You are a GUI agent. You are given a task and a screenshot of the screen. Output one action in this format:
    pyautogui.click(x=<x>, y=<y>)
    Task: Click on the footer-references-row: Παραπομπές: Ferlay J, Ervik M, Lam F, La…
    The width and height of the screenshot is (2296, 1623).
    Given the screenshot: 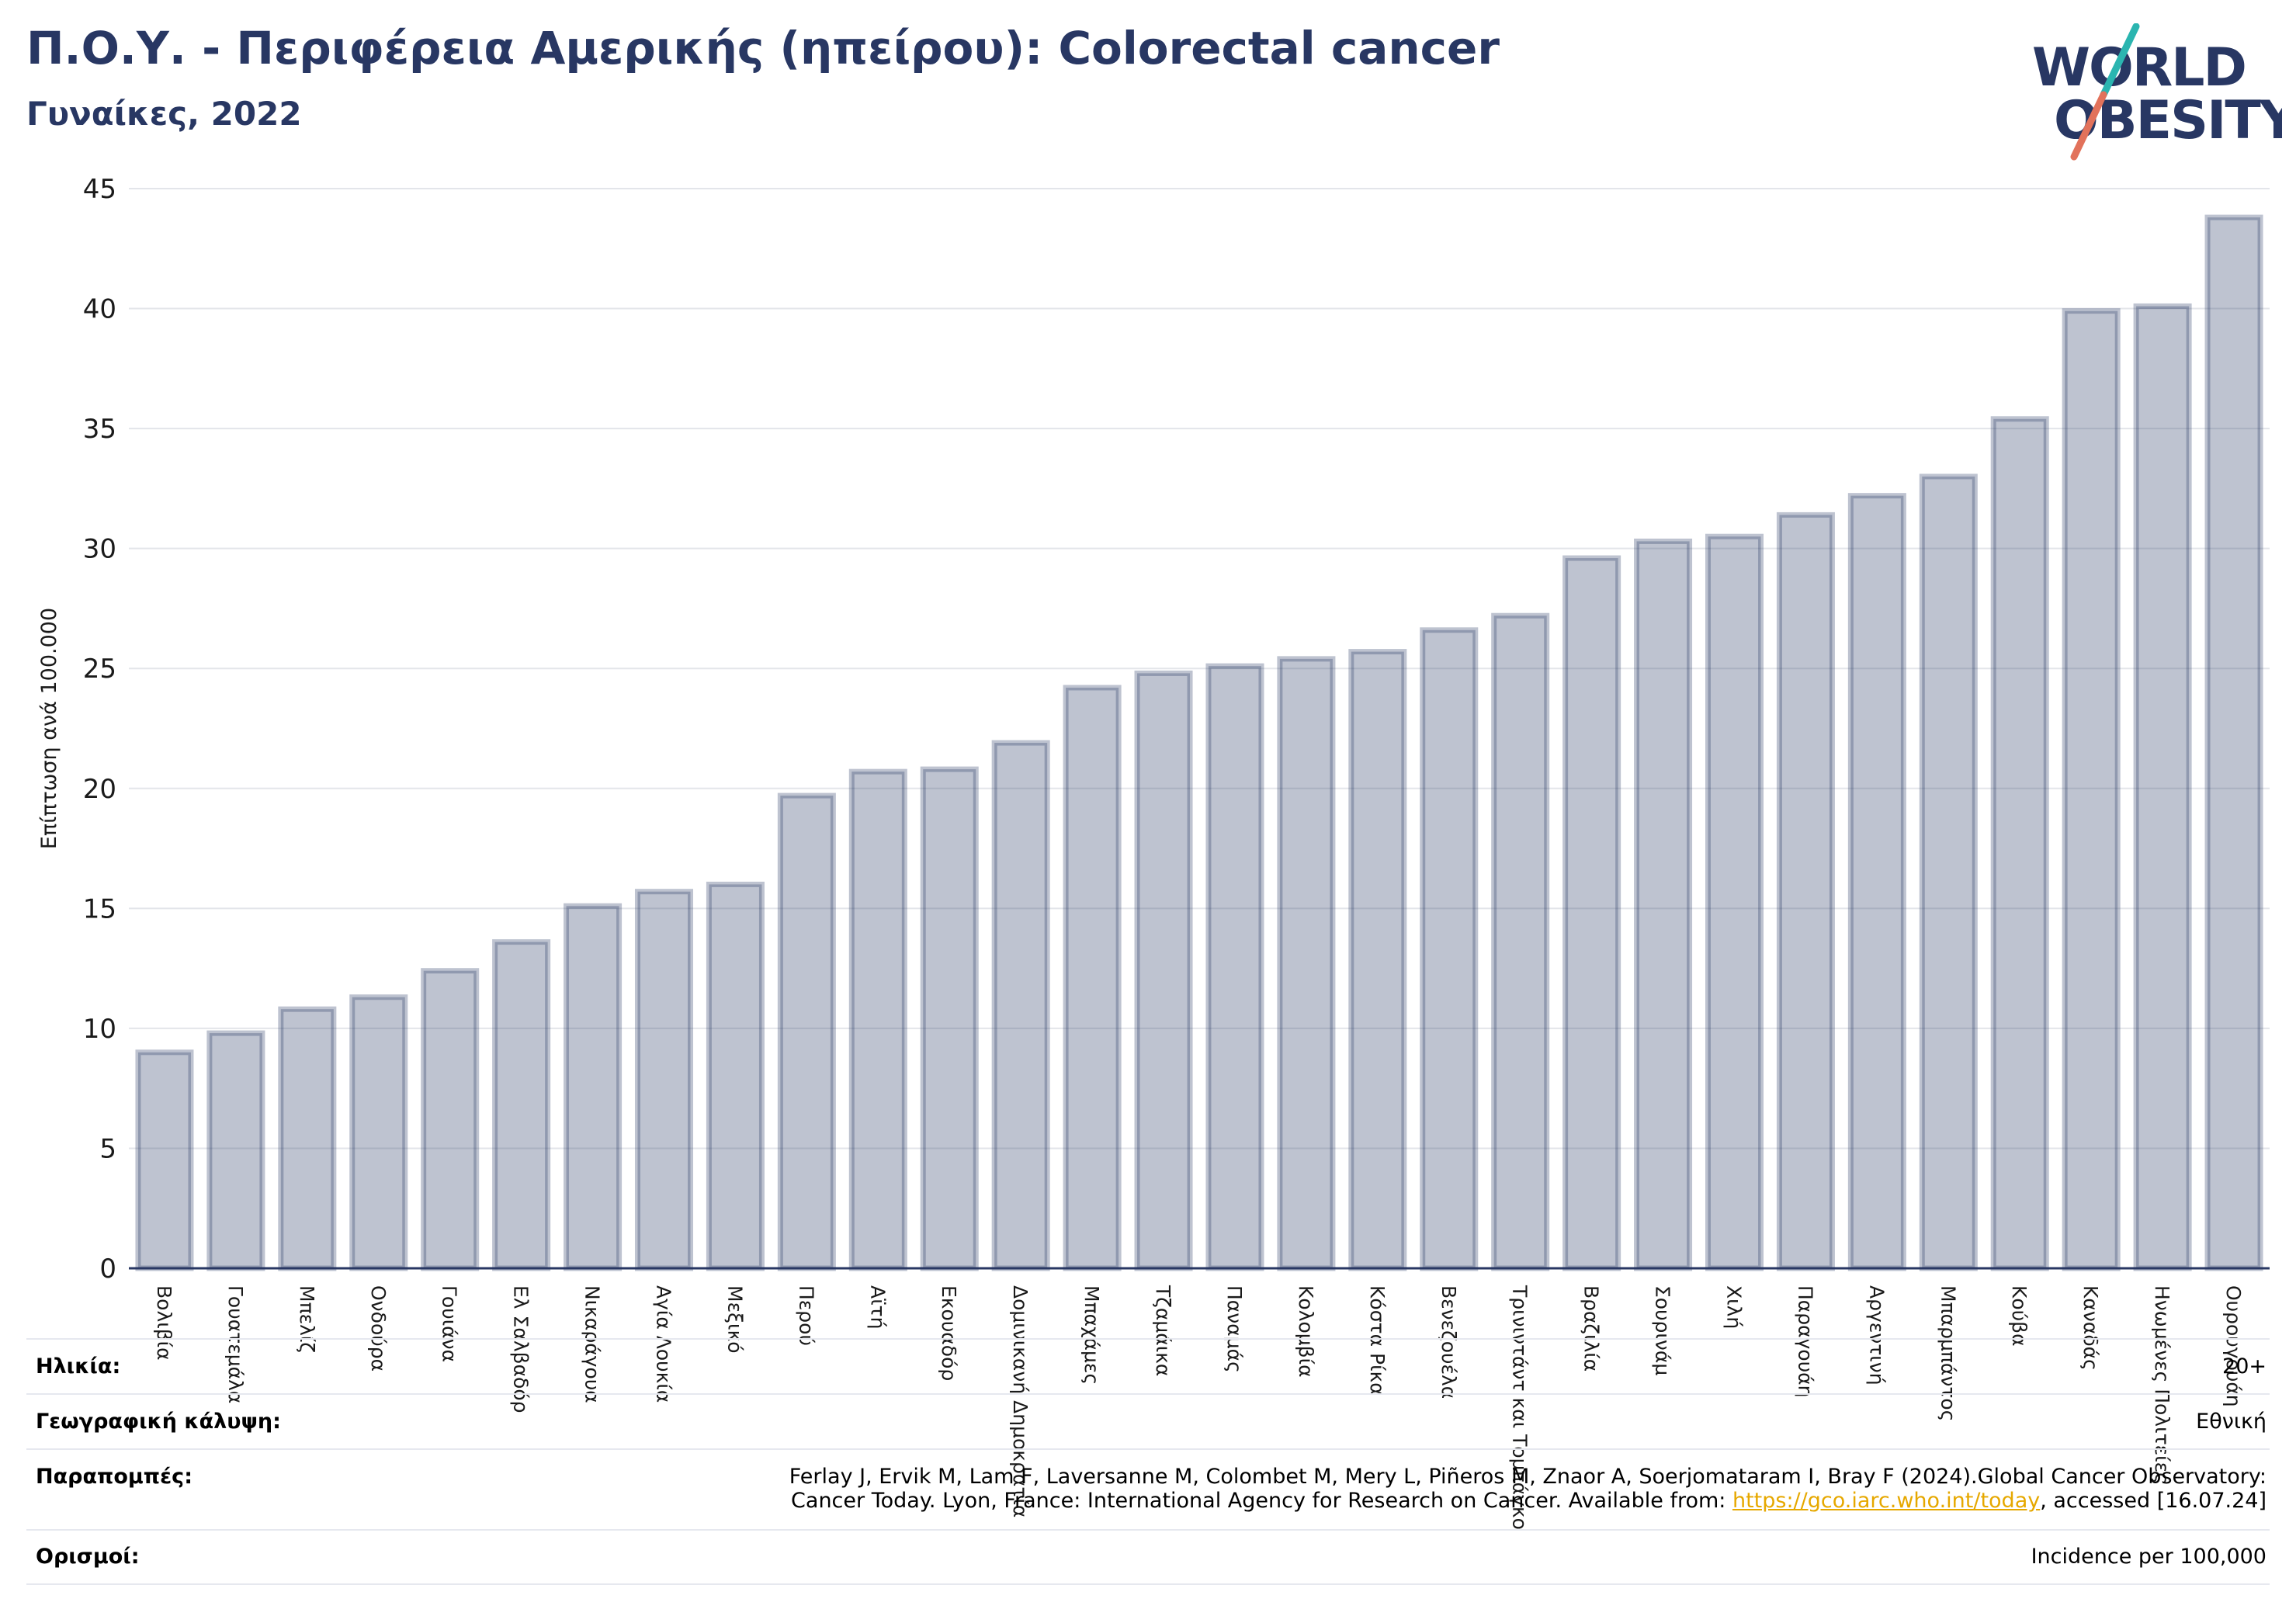 What is the action you would take?
    pyautogui.click(x=1151, y=1496)
    